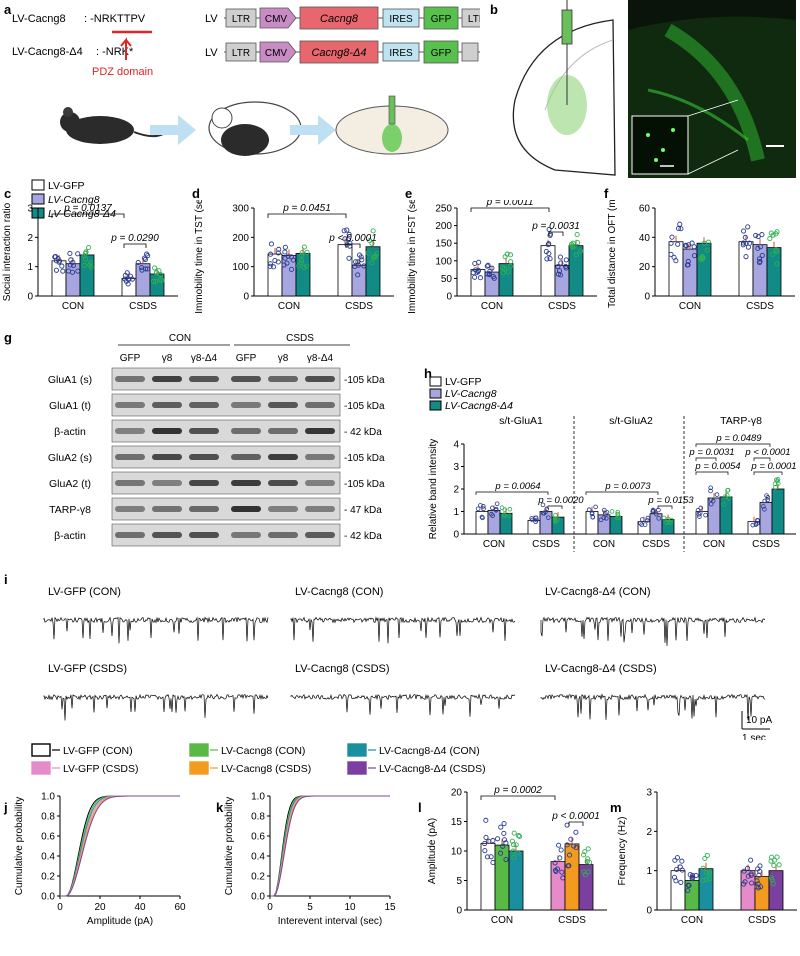  What do you see at coordinates (339, 592) in the screenshot?
I see `trace-title: LV-Cacng8 (CON)` at bounding box center [339, 592].